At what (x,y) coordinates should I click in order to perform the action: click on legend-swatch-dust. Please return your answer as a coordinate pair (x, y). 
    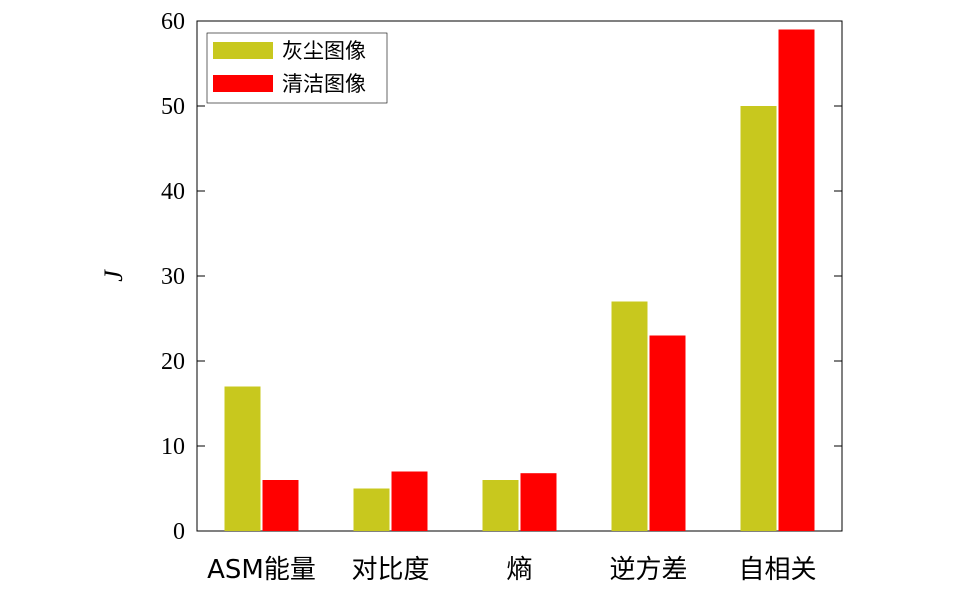
    Looking at the image, I should click on (243, 50).